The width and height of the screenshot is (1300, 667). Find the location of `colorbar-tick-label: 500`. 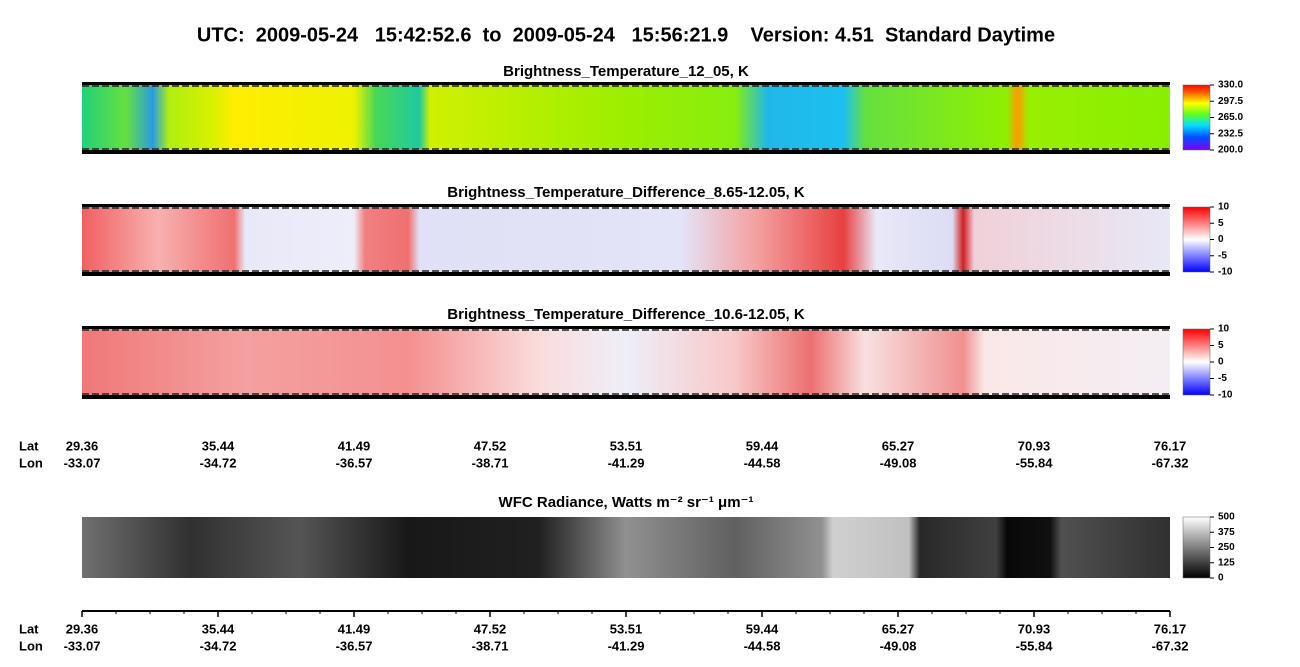

colorbar-tick-label: 500 is located at coordinates (1226, 517).